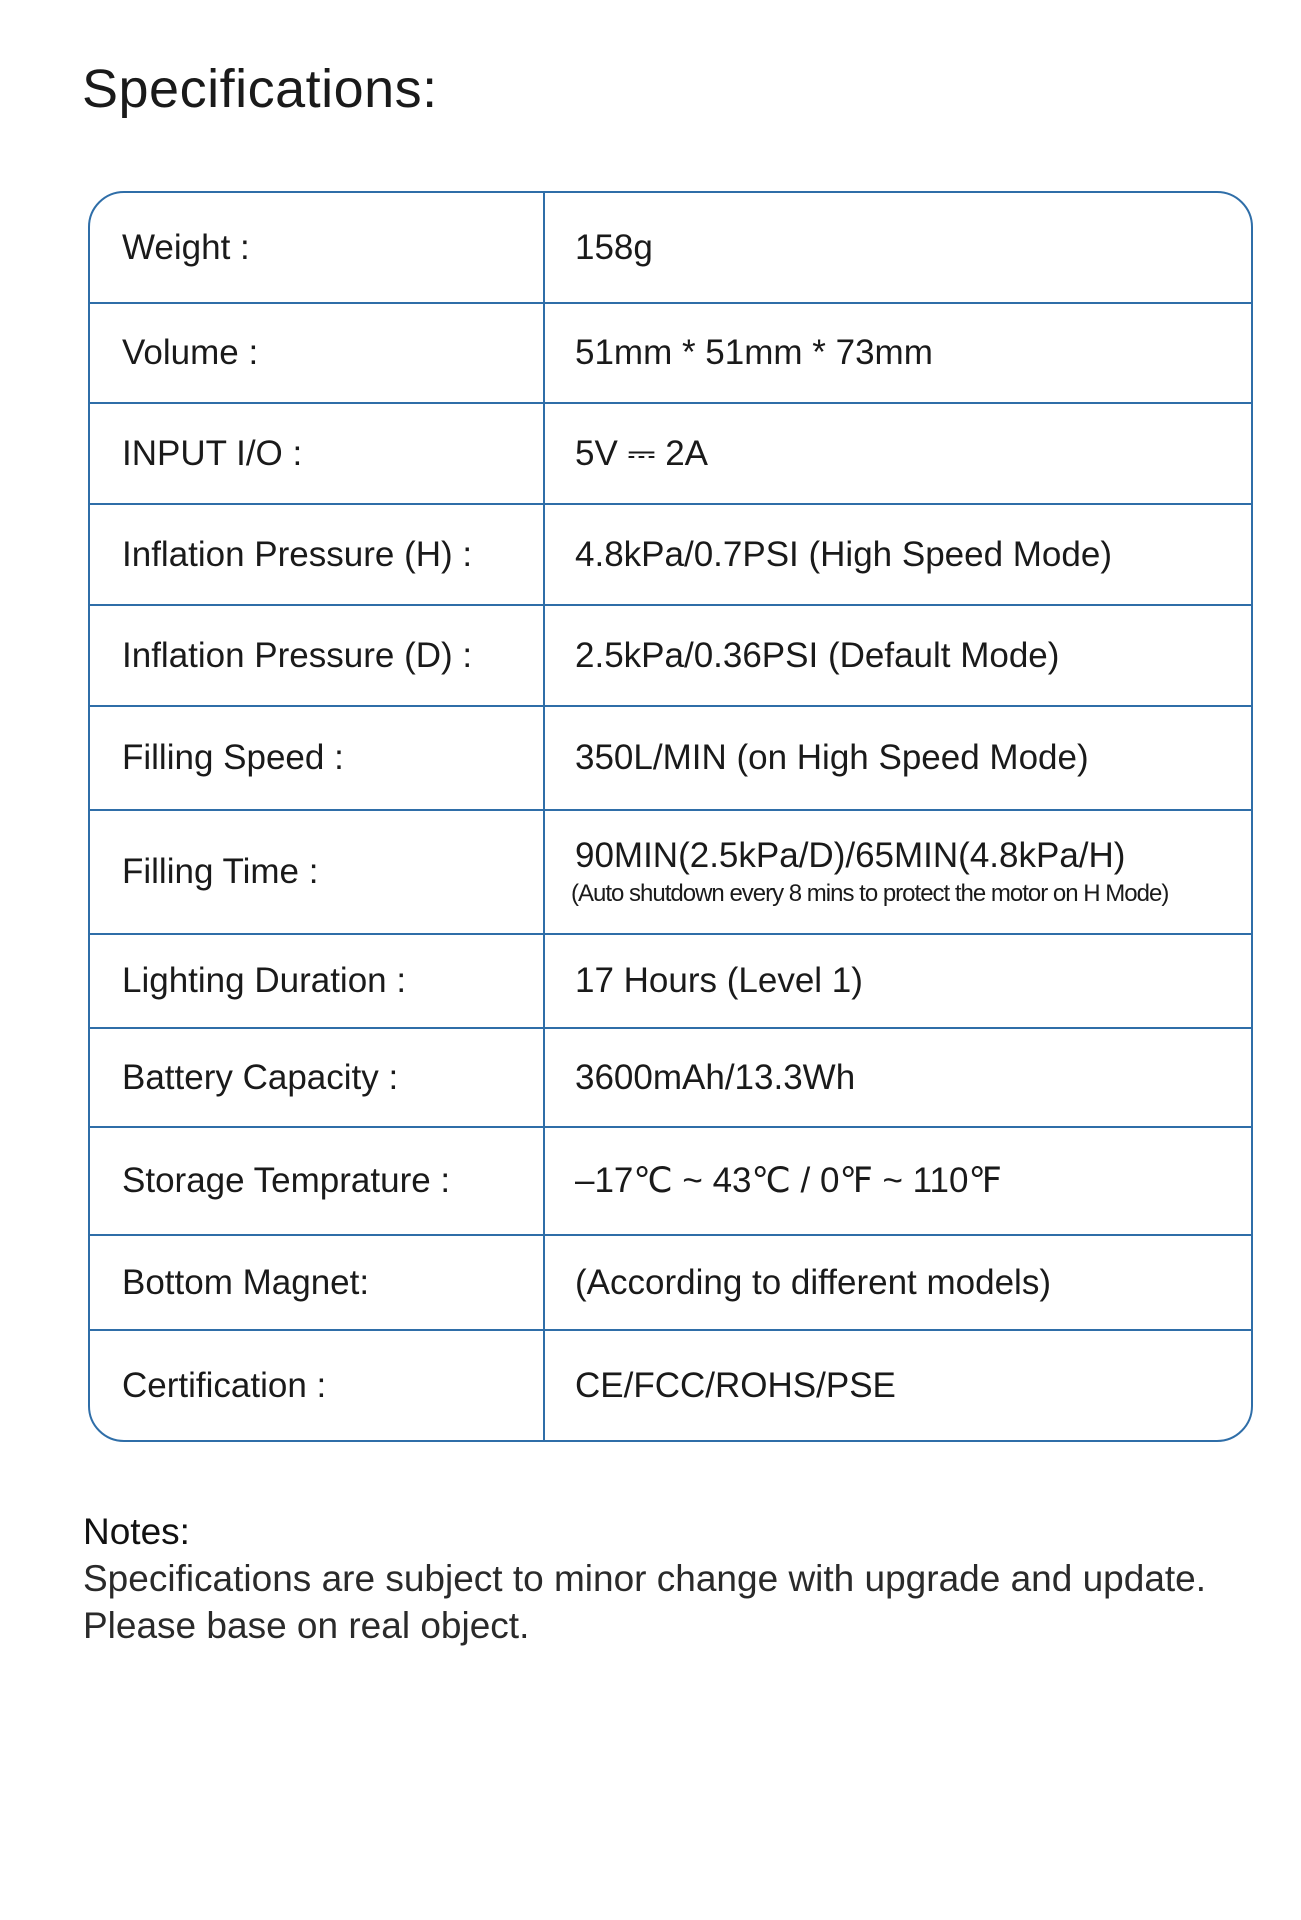 The height and width of the screenshot is (1920, 1301). What do you see at coordinates (670, 247) in the screenshot?
I see `table-row: Weight : 158g` at bounding box center [670, 247].